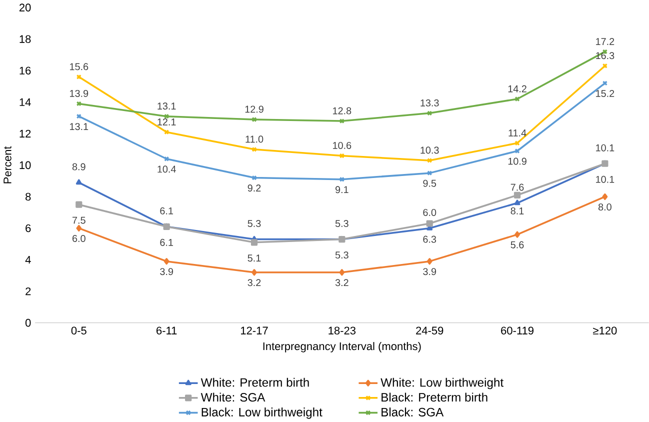 The width and height of the screenshot is (649, 422). I want to click on data-label: 14.2, so click(517, 88).